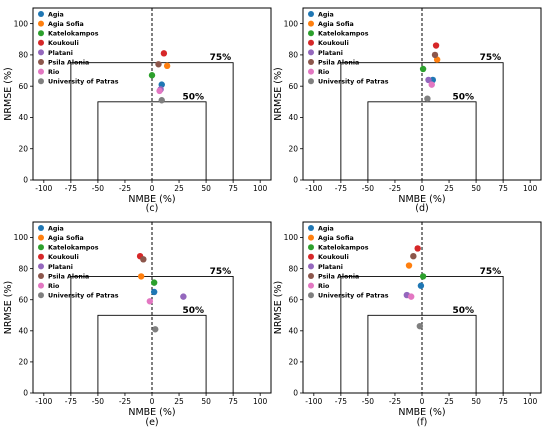 The height and width of the screenshot is (437, 550). What do you see at coordinates (63, 257) in the screenshot?
I see `legend-label: Koukouli` at bounding box center [63, 257].